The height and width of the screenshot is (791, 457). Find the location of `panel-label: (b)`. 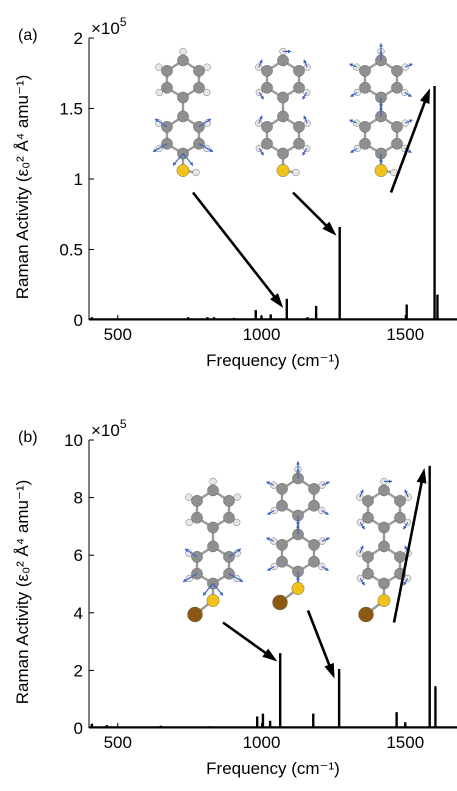

panel-label: (b) is located at coordinates (28, 437).